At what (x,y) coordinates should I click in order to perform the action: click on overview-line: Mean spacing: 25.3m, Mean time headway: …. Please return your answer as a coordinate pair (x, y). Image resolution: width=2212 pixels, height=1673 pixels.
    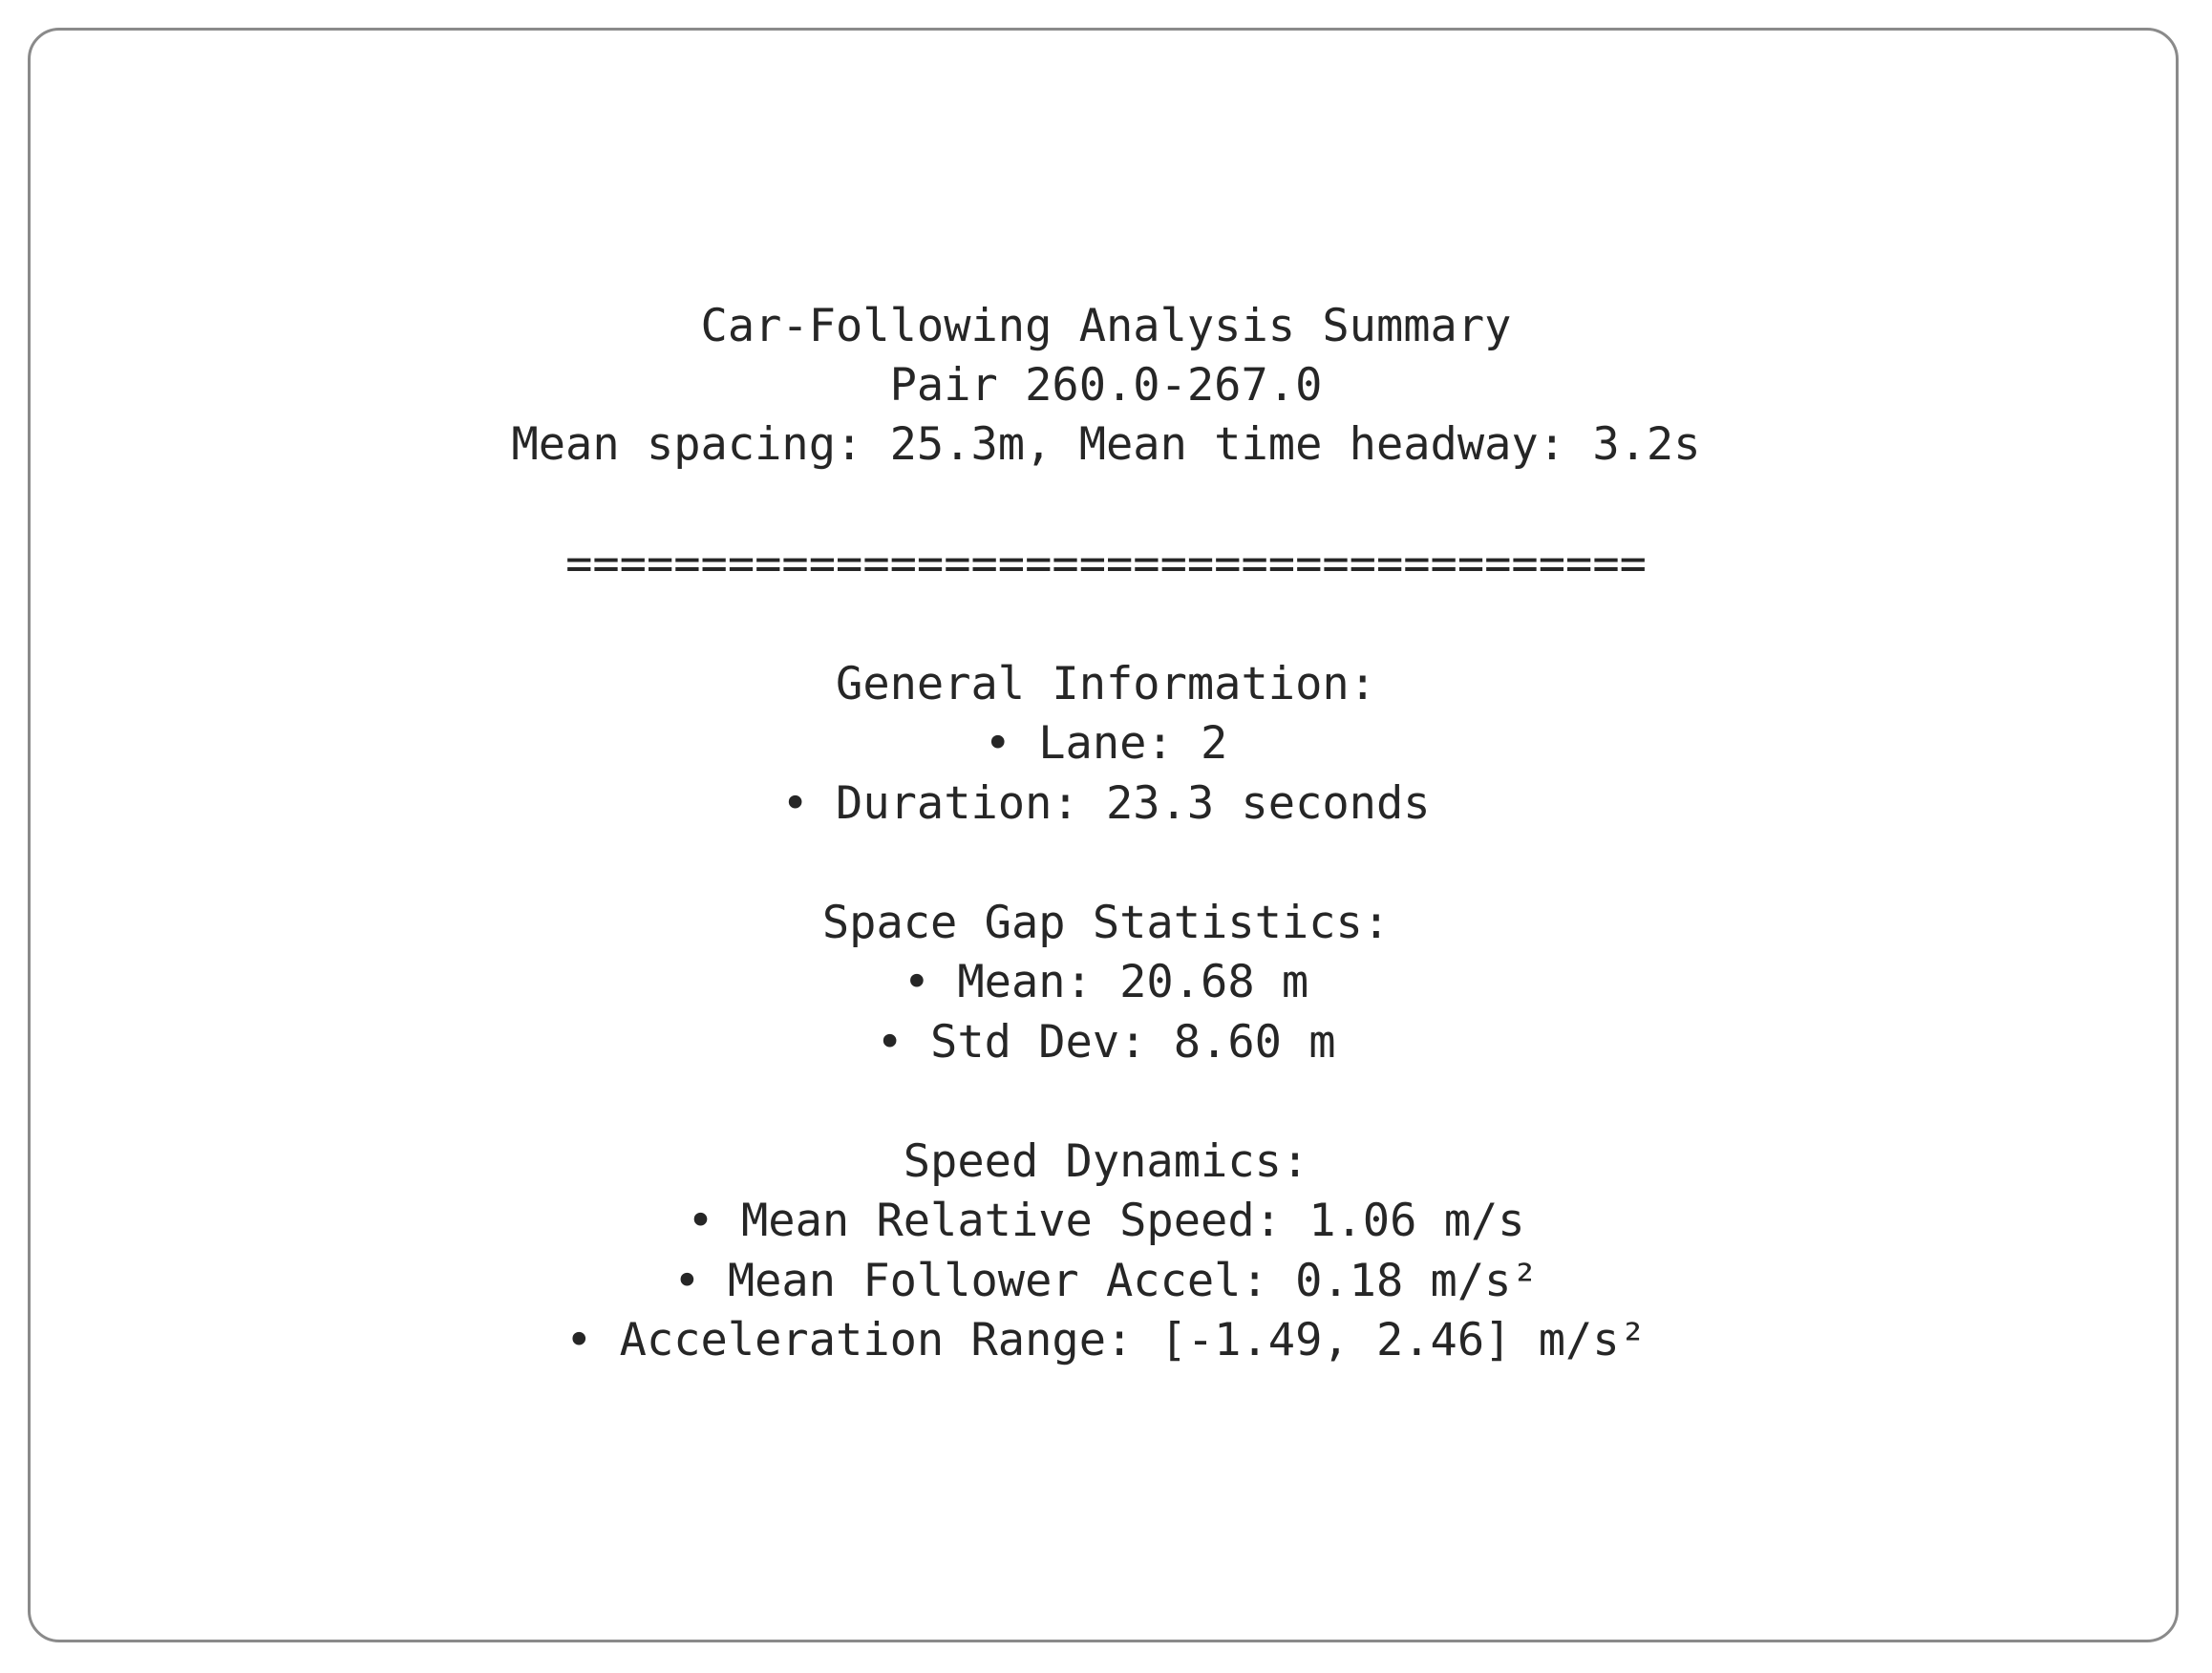
    Looking at the image, I should click on (1106, 444).